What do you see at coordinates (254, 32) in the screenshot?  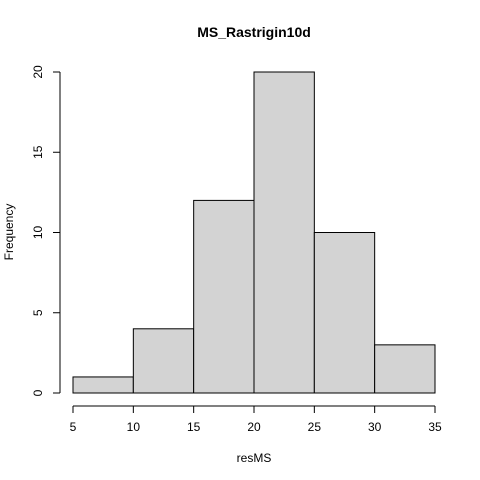 I see `chart-title: MS_Rastrigin10d` at bounding box center [254, 32].